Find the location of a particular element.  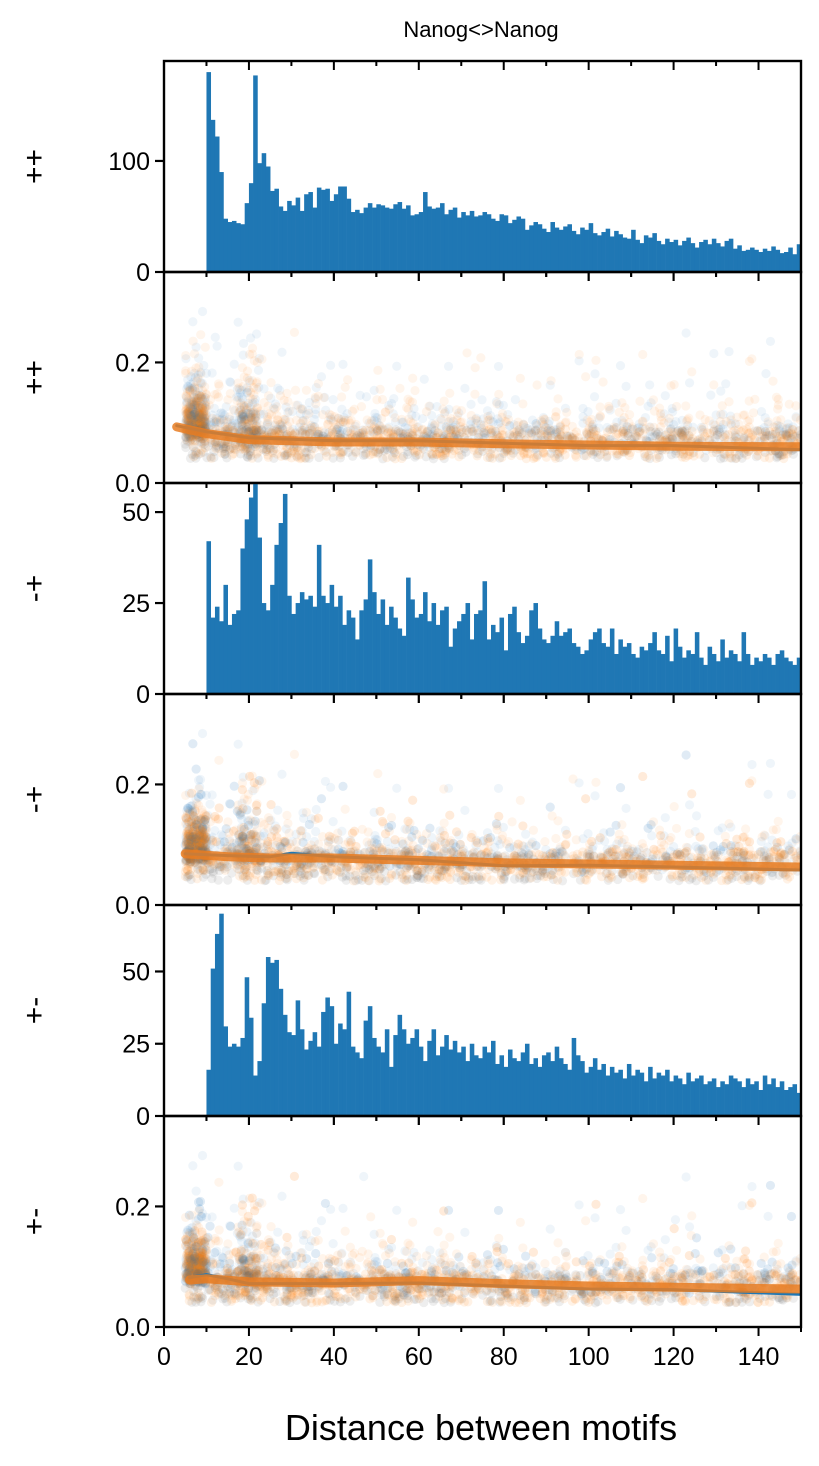

plot-area is located at coordinates (503, 588).